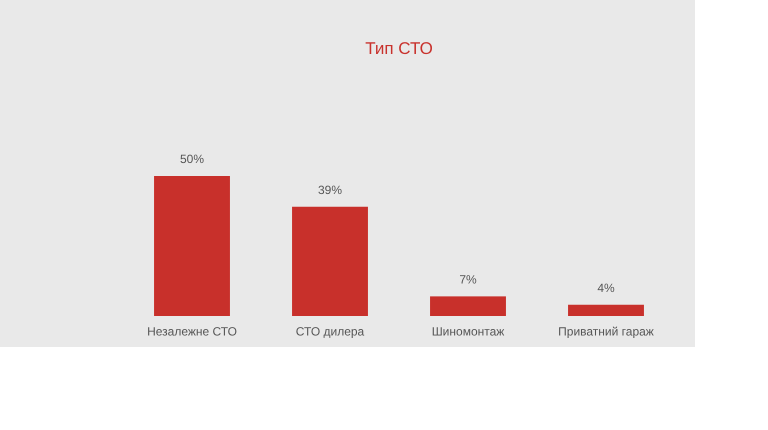  I want to click on chart-title: Тип СТО, so click(399, 48).